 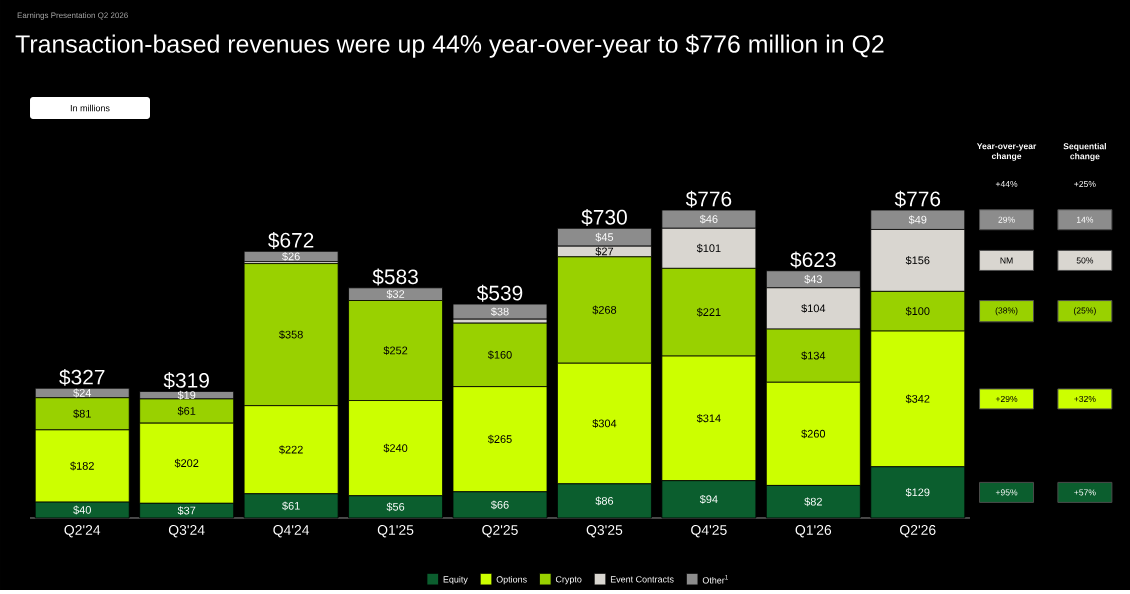 What do you see at coordinates (82, 377) in the screenshot?
I see `total-label: $327` at bounding box center [82, 377].